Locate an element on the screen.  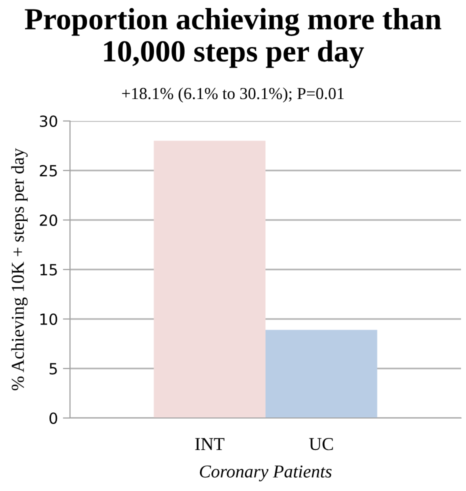
y-tick-label: 5 is located at coordinates (53, 369).